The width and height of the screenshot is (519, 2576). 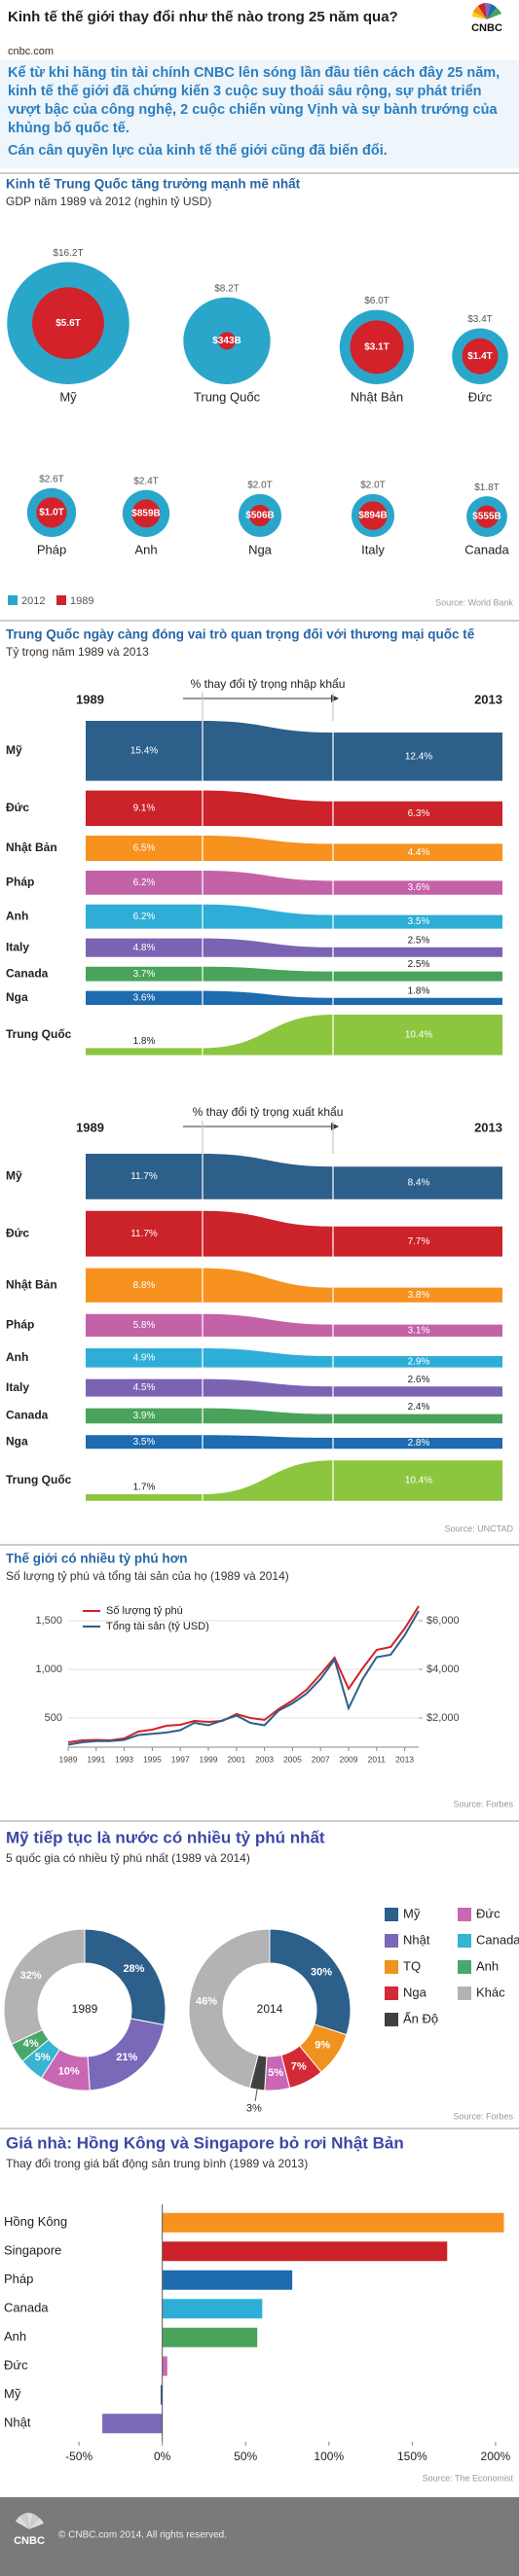 What do you see at coordinates (51, 479) in the screenshot?
I see `value-label: $2.6T` at bounding box center [51, 479].